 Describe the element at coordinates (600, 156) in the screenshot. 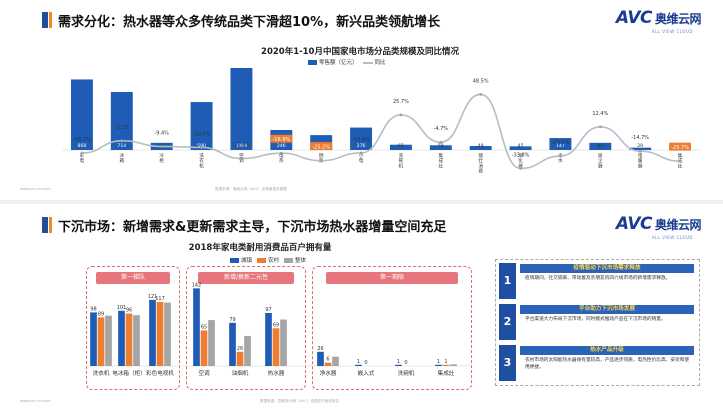

I see `category-label: 吸` at that location.